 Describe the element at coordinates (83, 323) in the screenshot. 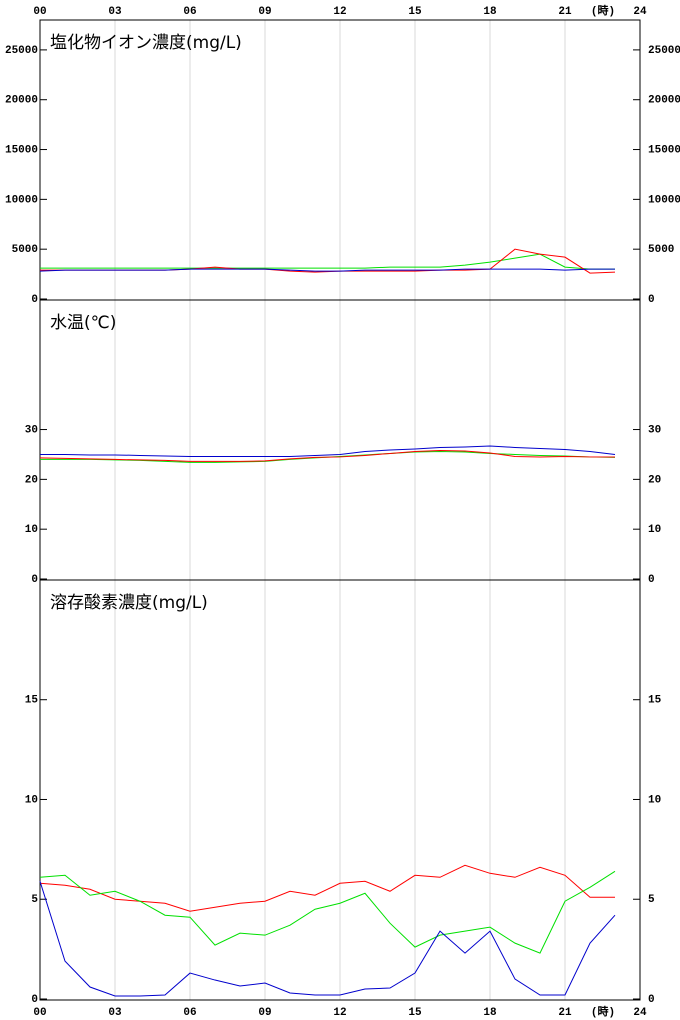

I see `panel-title: 水温(℃)` at that location.